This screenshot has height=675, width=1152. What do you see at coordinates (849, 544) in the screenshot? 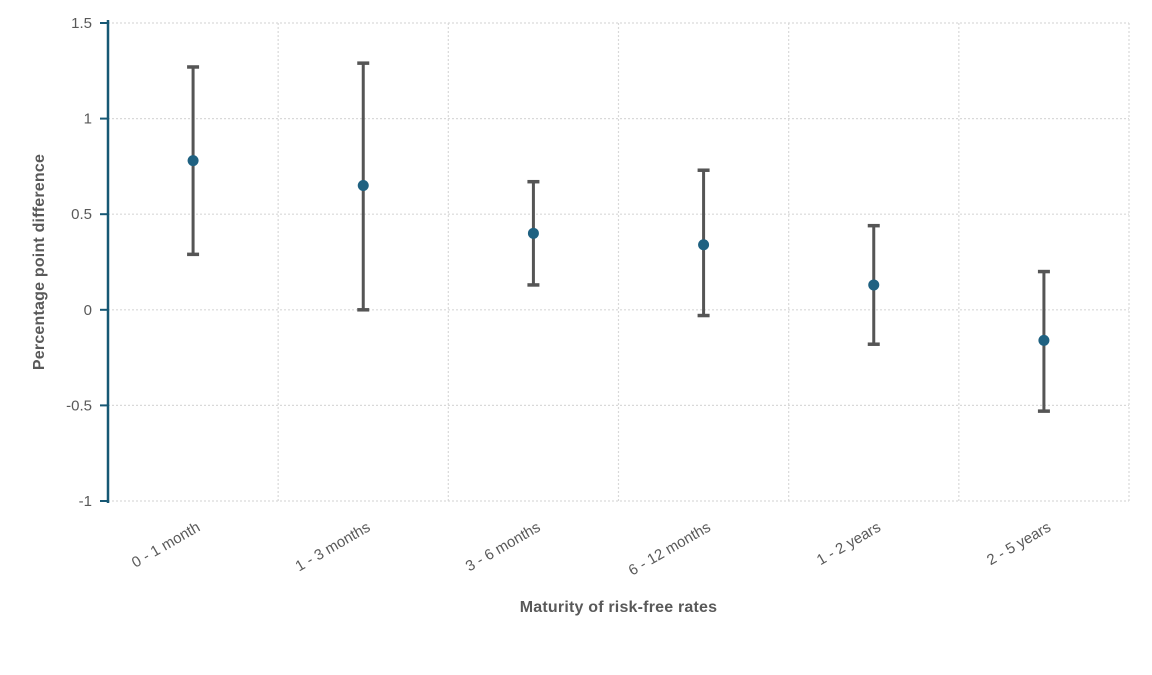
I see `x-tick-label: 1 - 2 years` at bounding box center [849, 544].